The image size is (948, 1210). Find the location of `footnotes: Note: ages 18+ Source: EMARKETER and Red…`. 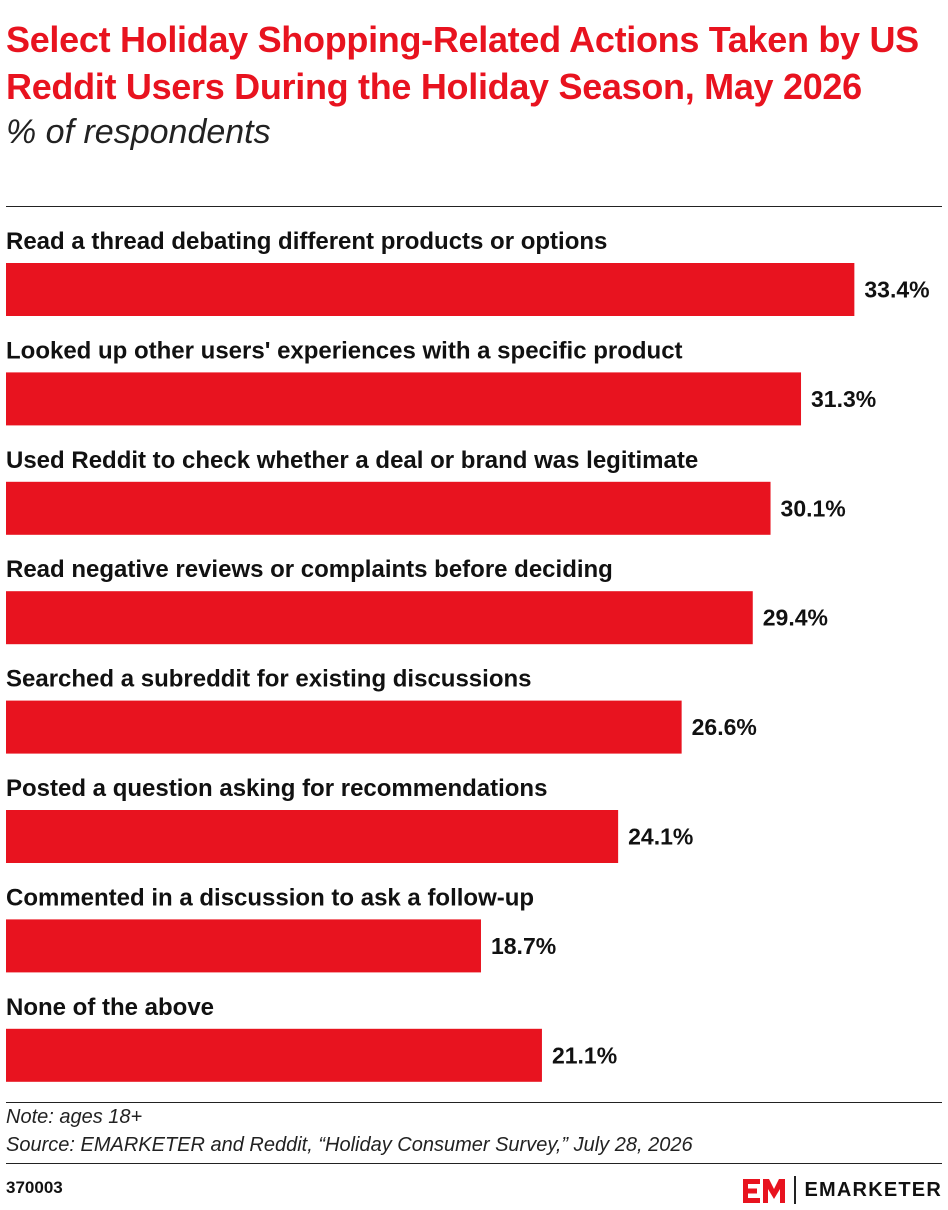

footnotes: Note: ages 18+ Source: EMARKETER and Red… is located at coordinates (349, 1131).